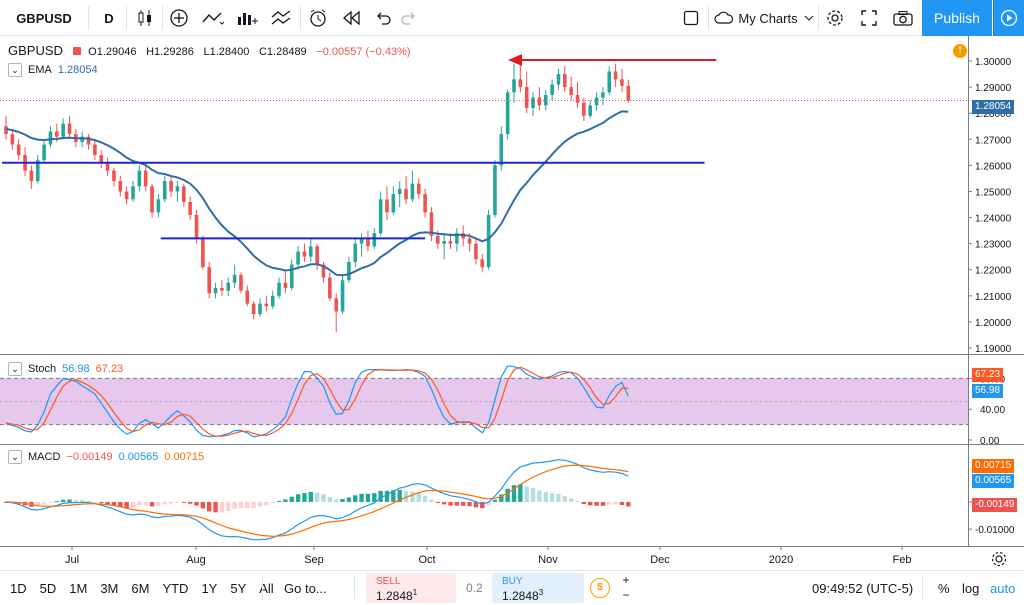 This screenshot has width=1024, height=605. What do you see at coordinates (282, 52) in the screenshot?
I see `legend-close: C1.28489` at bounding box center [282, 52].